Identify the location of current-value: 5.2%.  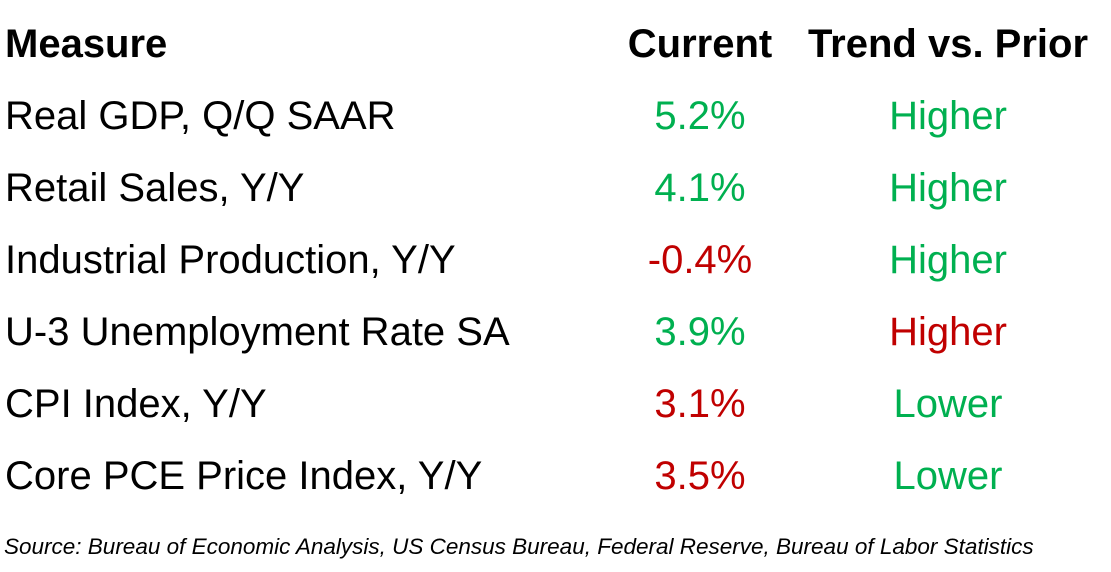
(700, 116).